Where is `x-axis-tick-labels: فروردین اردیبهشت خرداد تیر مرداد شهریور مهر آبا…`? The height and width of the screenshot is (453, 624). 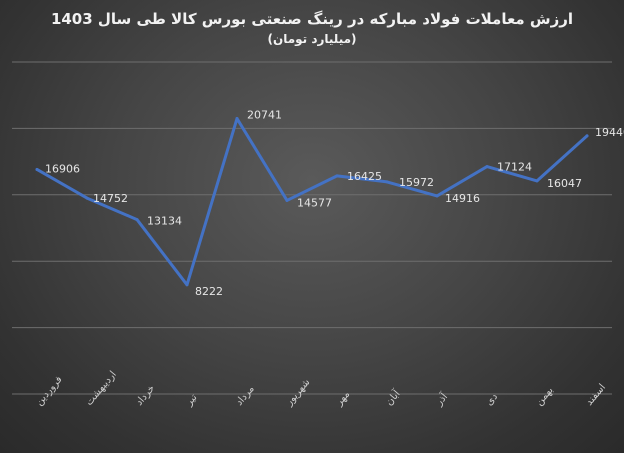
x-axis-tick-labels: فروردین اردیبهشت خرداد تیر مرداد شهریور مهر آبا… is located at coordinates (321, 388).